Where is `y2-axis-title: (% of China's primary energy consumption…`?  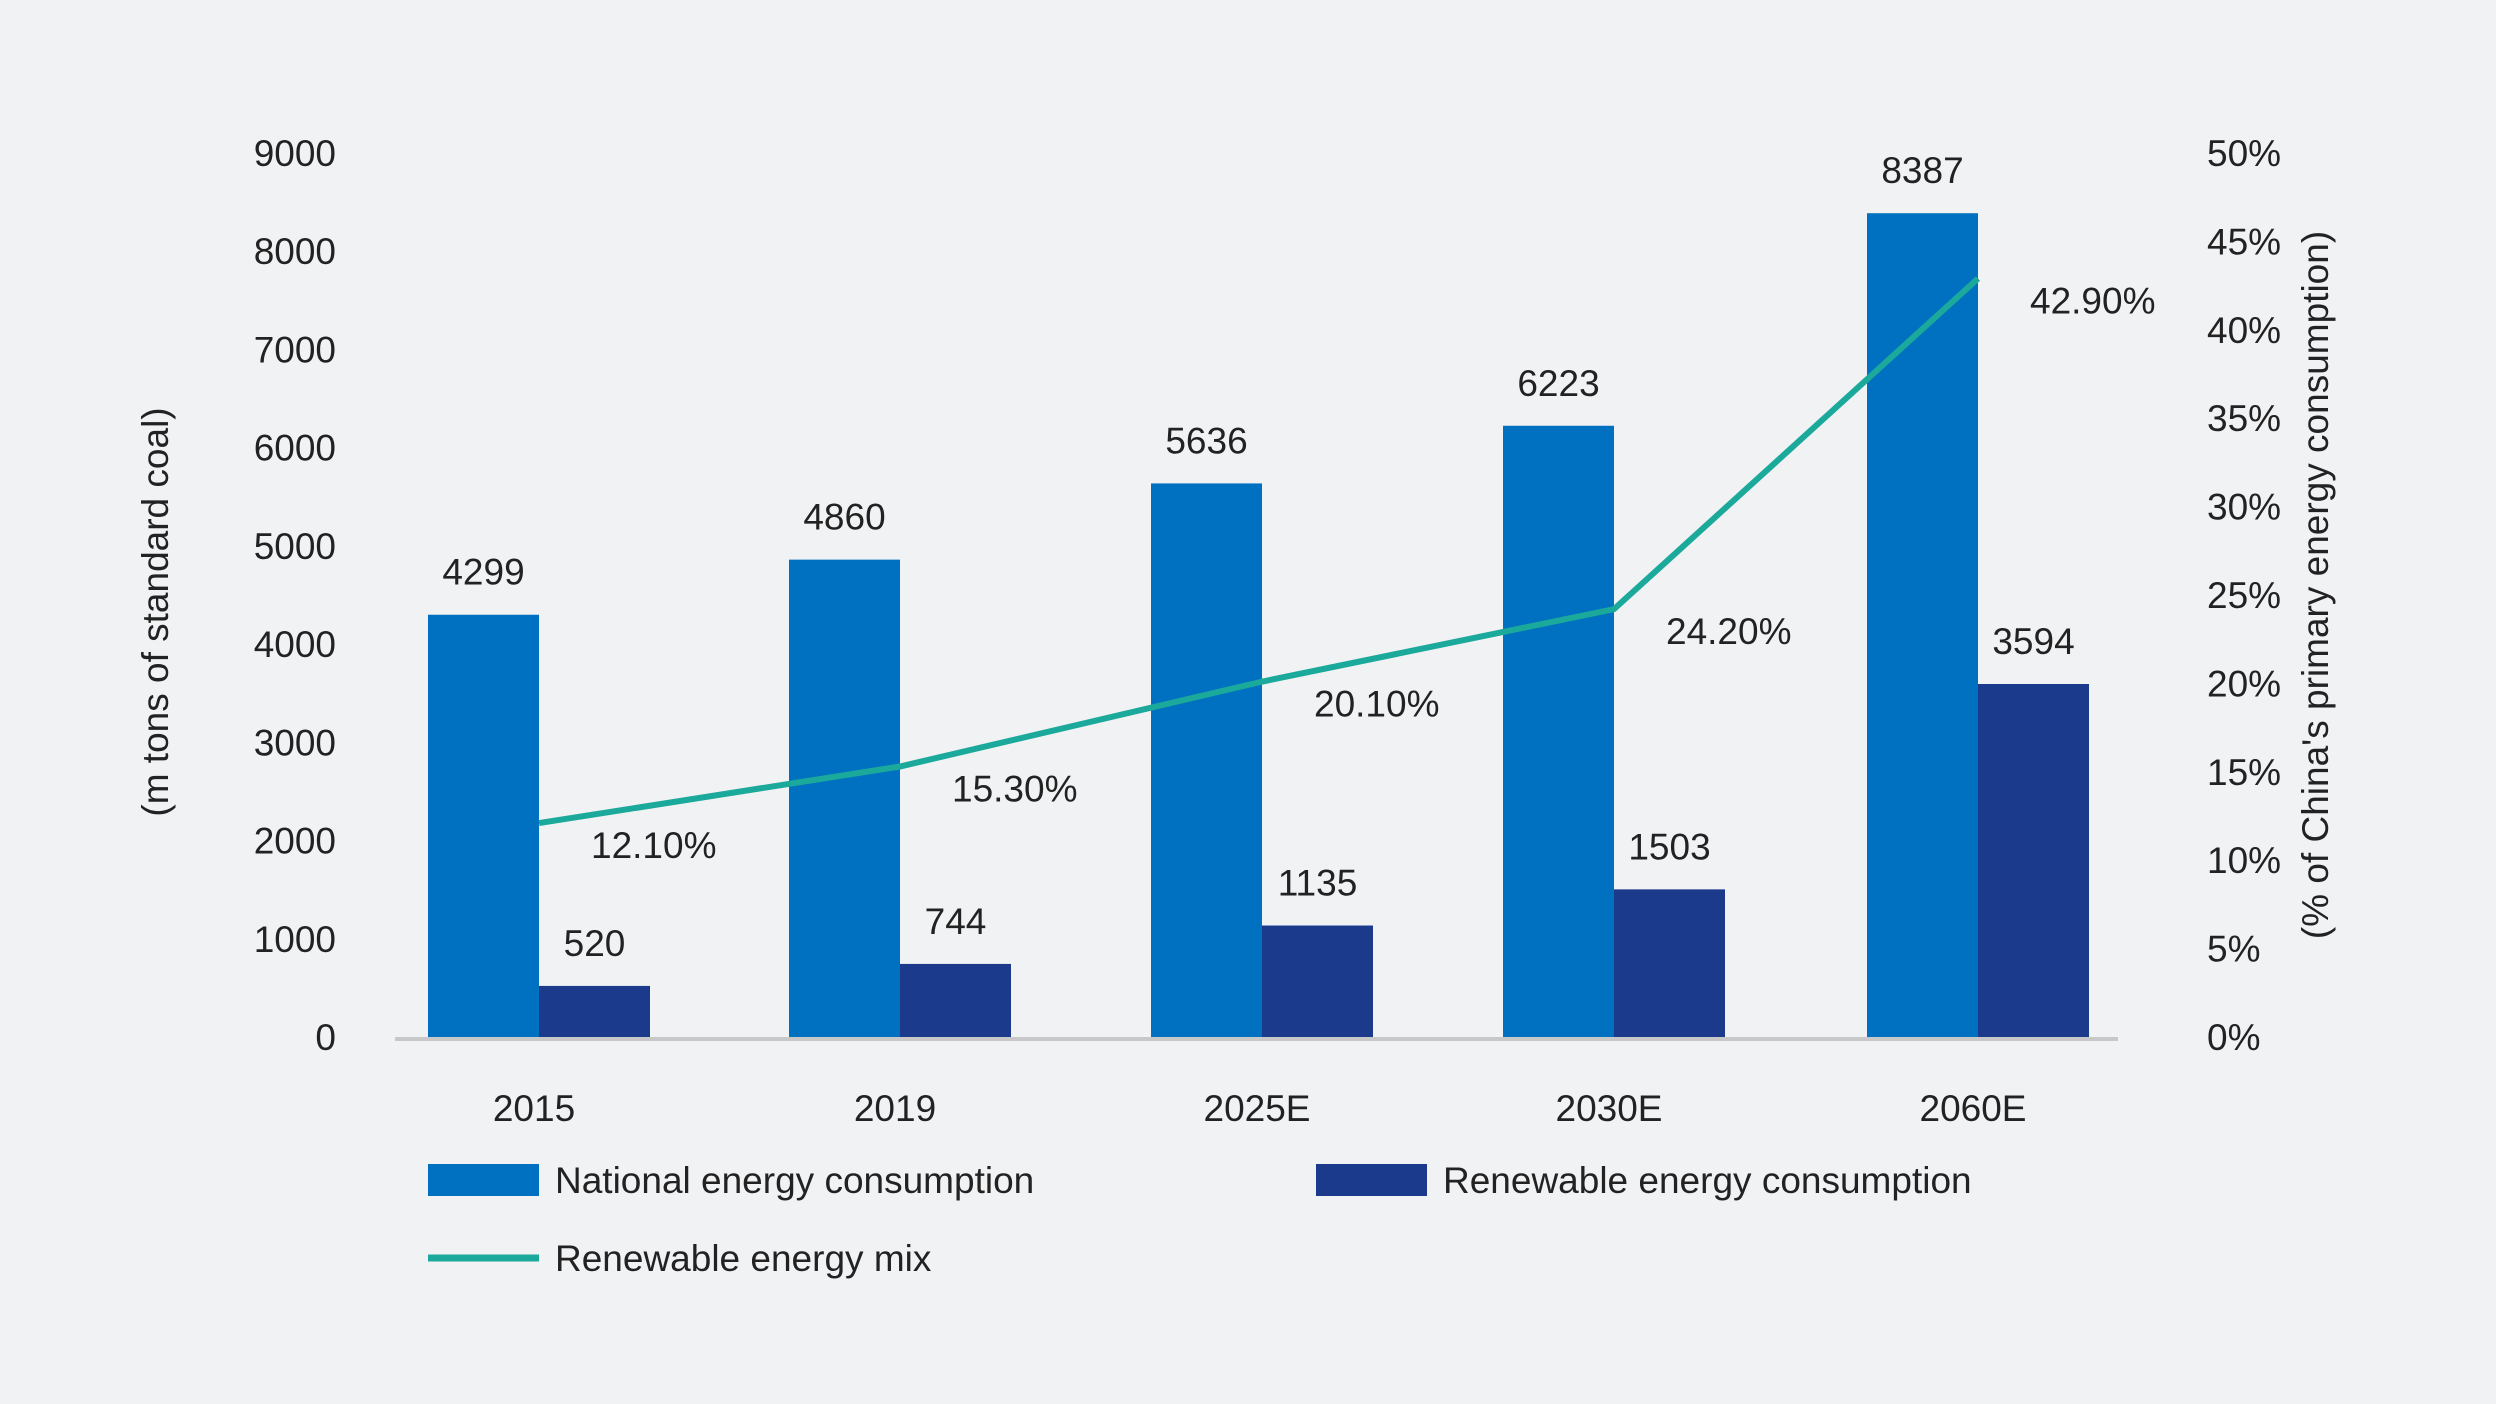
y2-axis-title: (% of China's primary energy consumption… is located at coordinates (2315, 585).